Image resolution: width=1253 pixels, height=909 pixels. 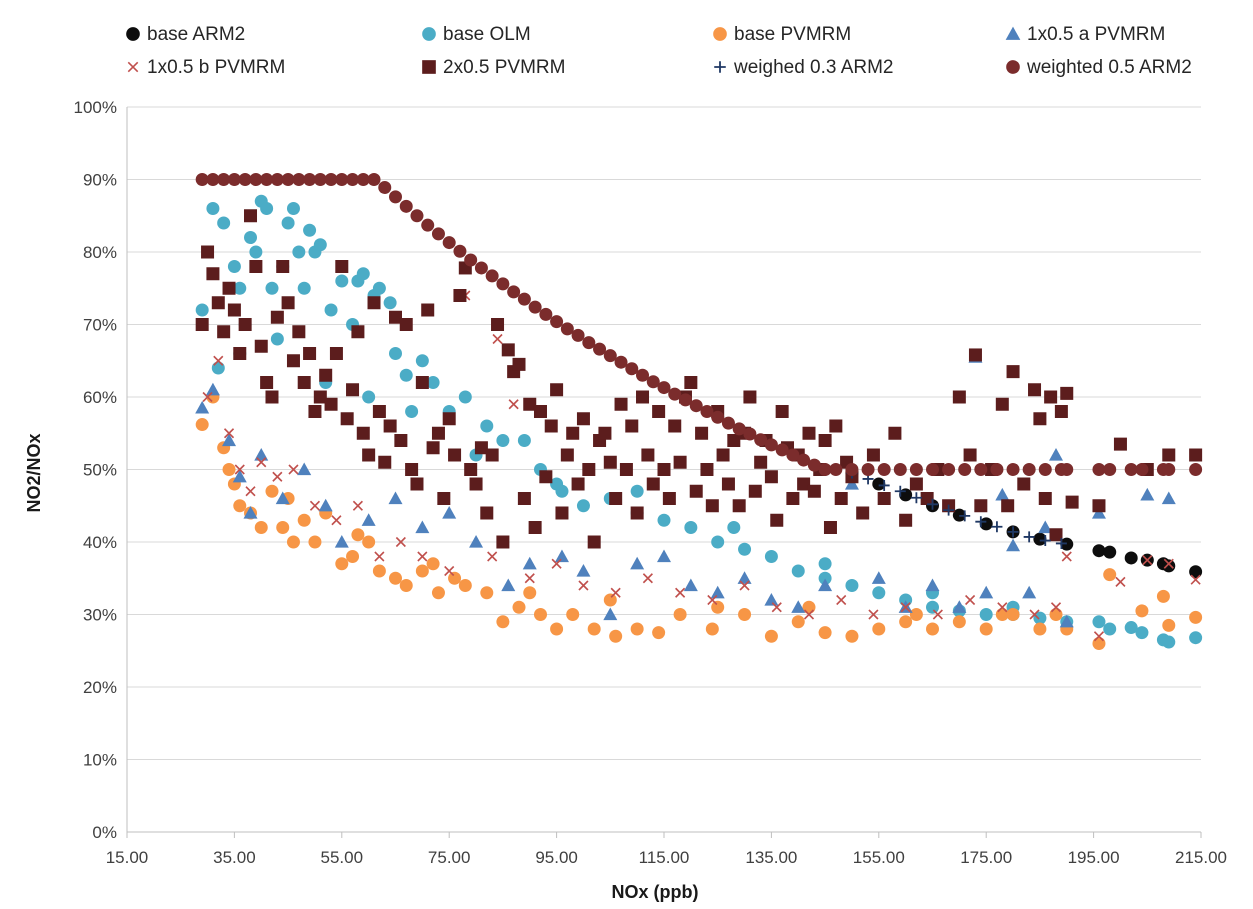 What do you see at coordinates (655, 892) in the screenshot?
I see `x-axis-title: NOx (ppb)` at bounding box center [655, 892].